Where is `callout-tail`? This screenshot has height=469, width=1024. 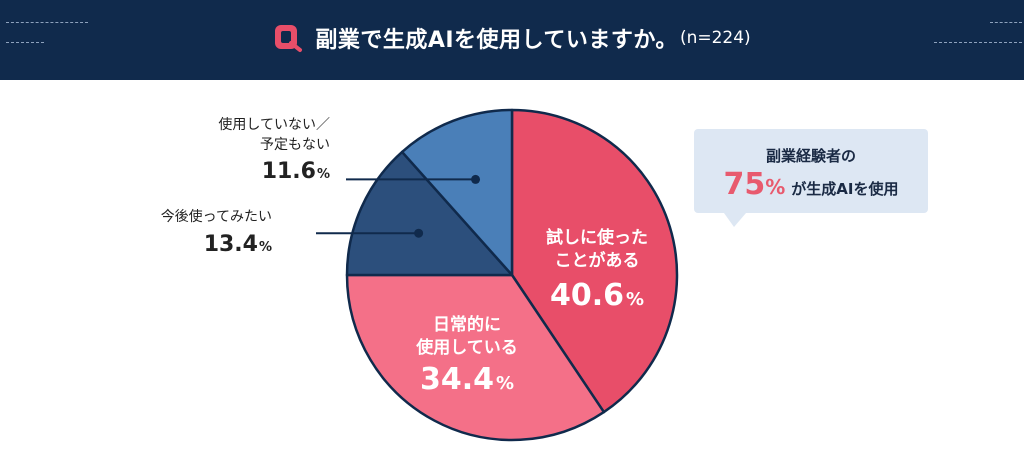
callout-tail is located at coordinates (735, 220).